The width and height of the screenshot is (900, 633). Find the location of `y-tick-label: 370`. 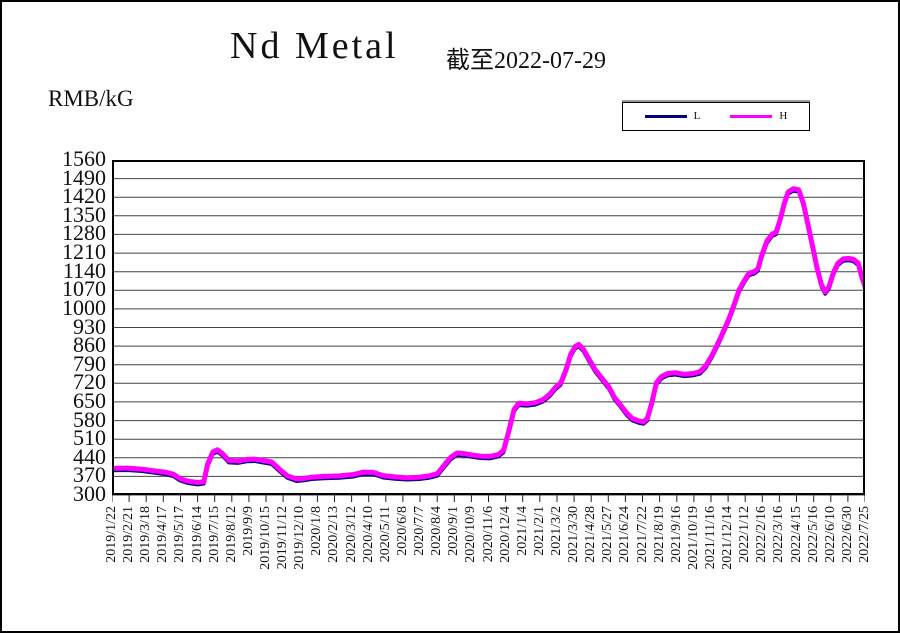

y-tick-label: 370 is located at coordinates (89, 475).